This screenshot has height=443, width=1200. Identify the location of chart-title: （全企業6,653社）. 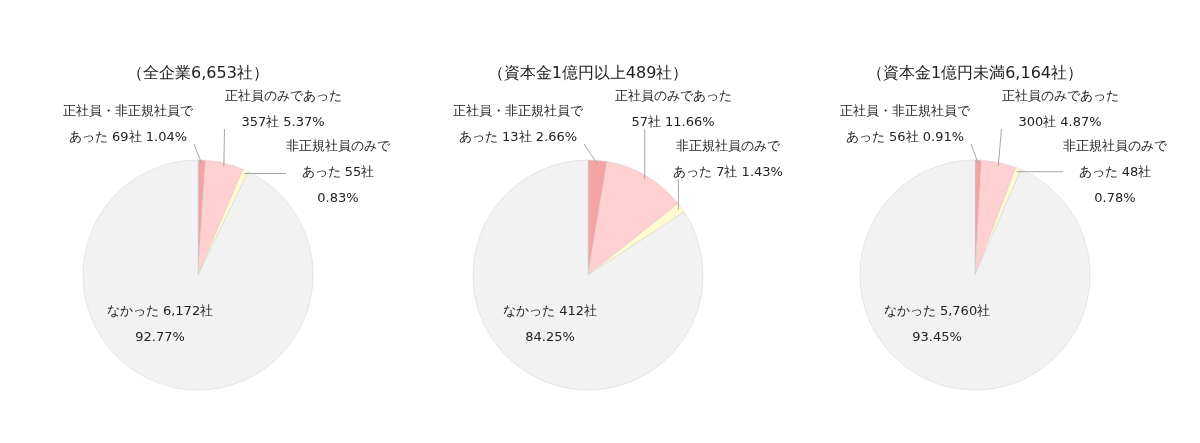
(198, 72).